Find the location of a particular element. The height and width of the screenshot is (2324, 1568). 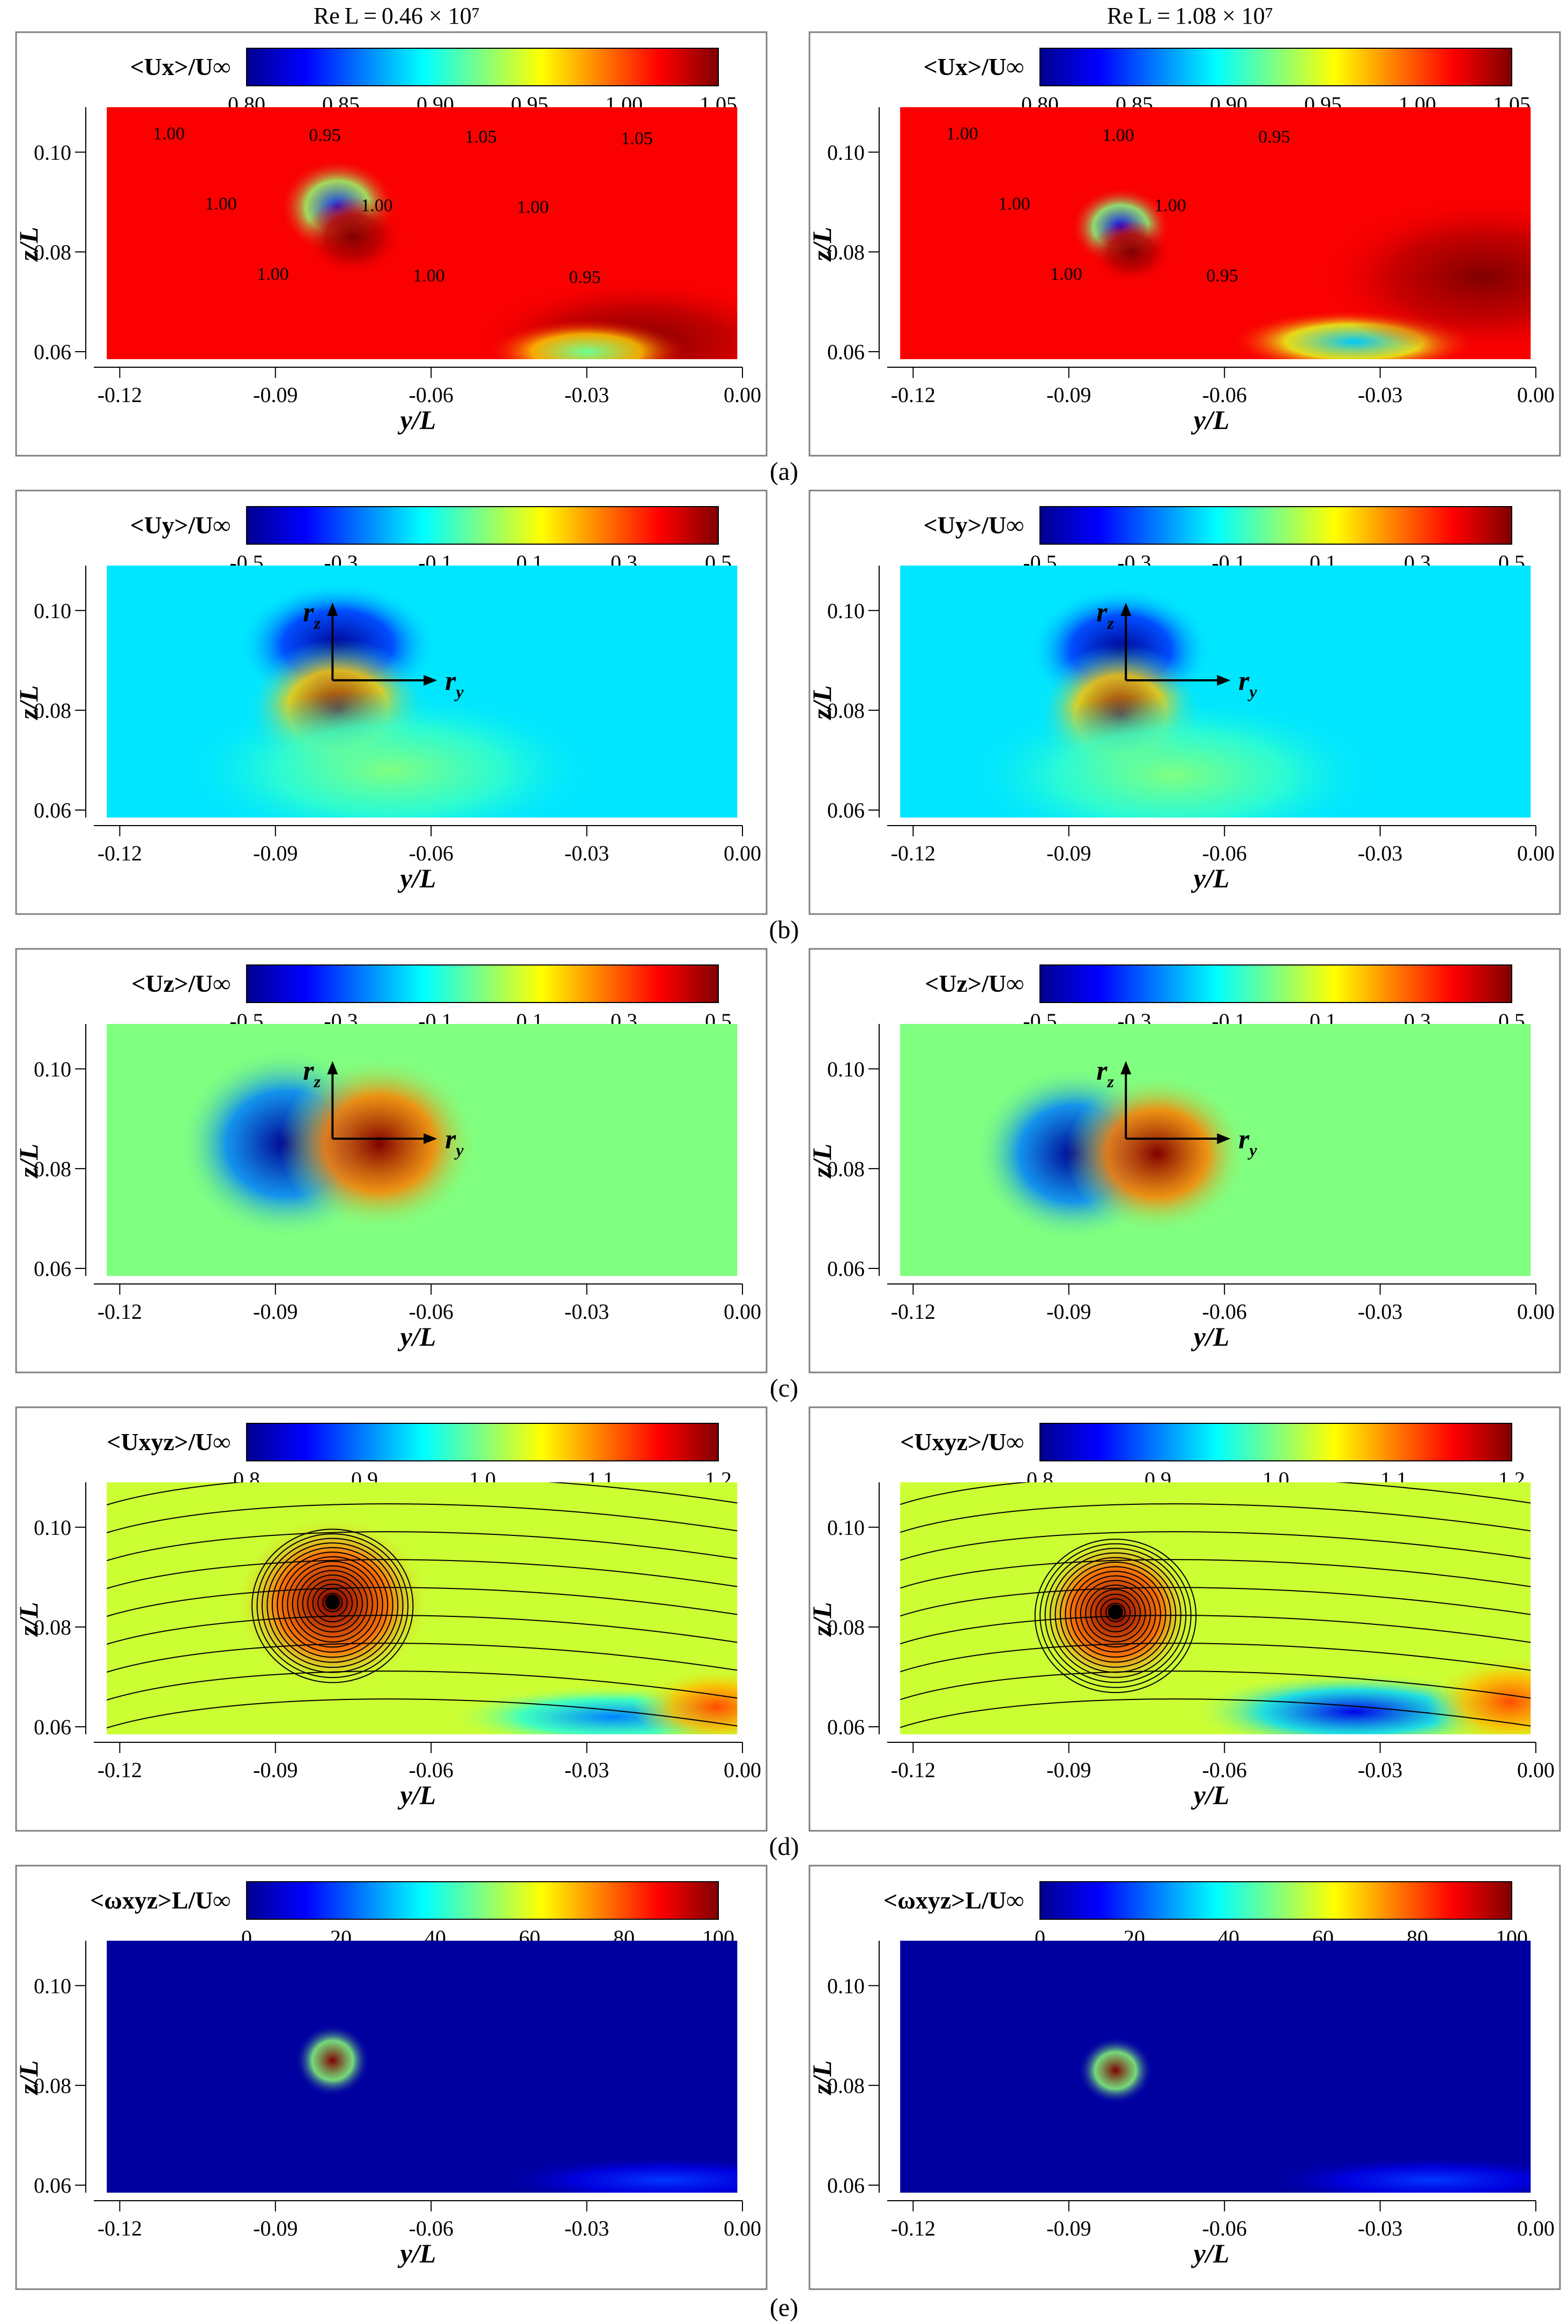

colorbar-label: <Uz>/U∞ is located at coordinates (181, 983).